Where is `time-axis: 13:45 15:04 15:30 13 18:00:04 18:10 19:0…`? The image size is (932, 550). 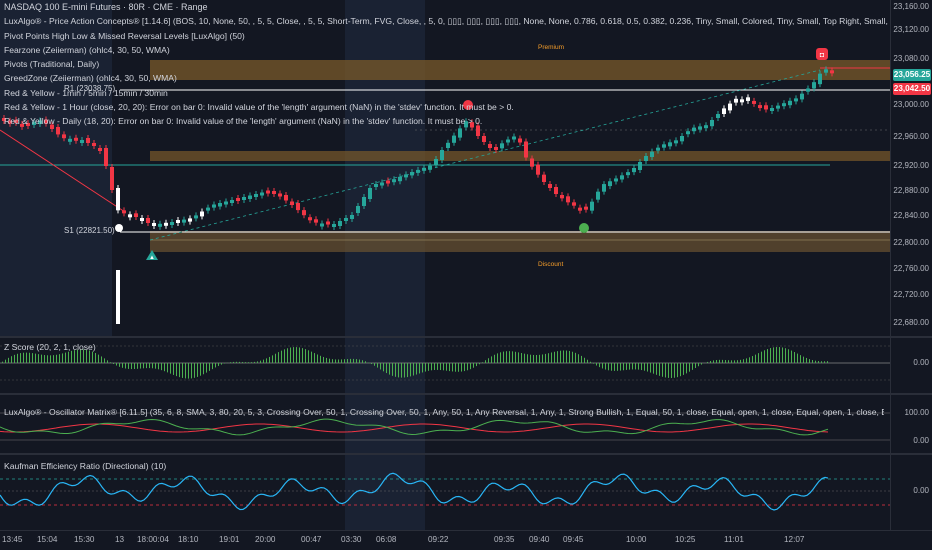
time-axis: 13:45 15:04 15:30 13 18:00:04 18:10 19:0… is located at coordinates (466, 540).